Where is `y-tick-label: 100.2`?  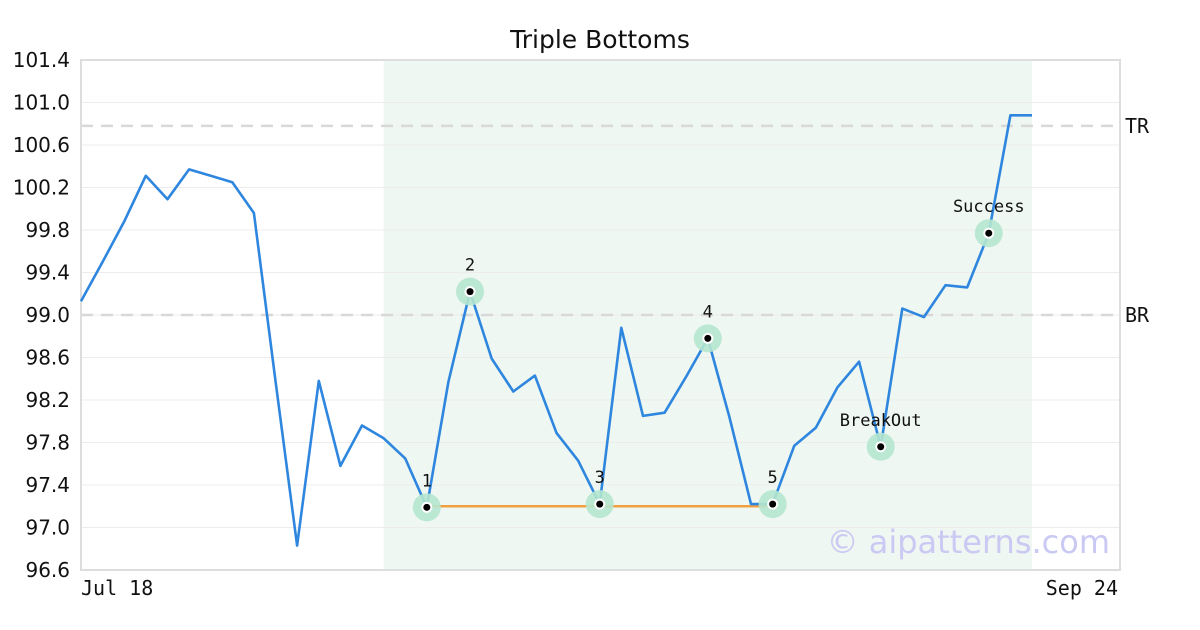 y-tick-label: 100.2 is located at coordinates (41, 188).